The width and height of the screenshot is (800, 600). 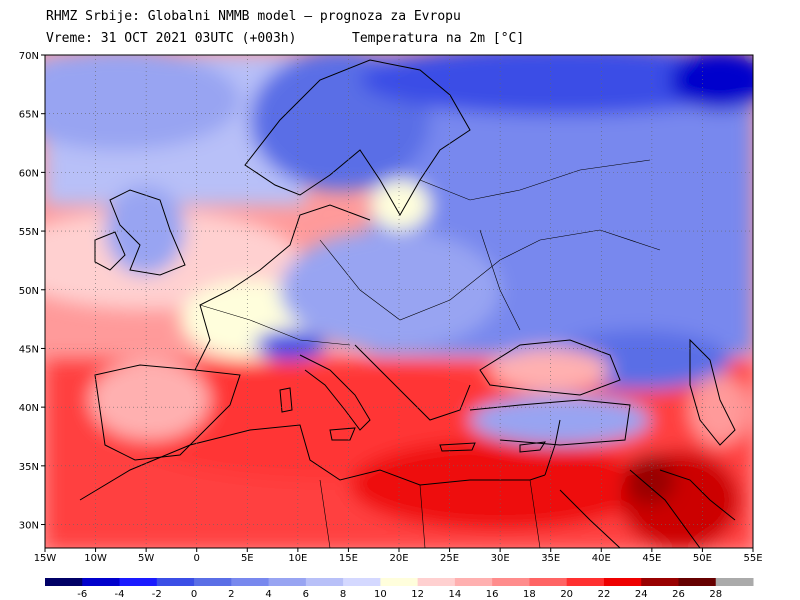 I want to click on black-sea-coast, so click(x=550, y=367).